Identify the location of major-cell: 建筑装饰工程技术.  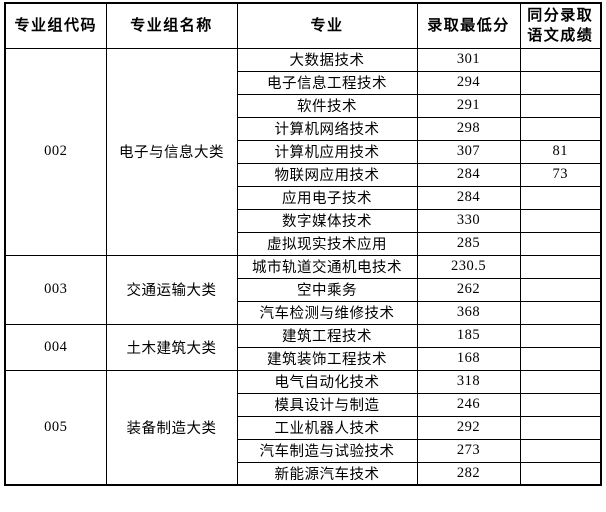
(327, 358).